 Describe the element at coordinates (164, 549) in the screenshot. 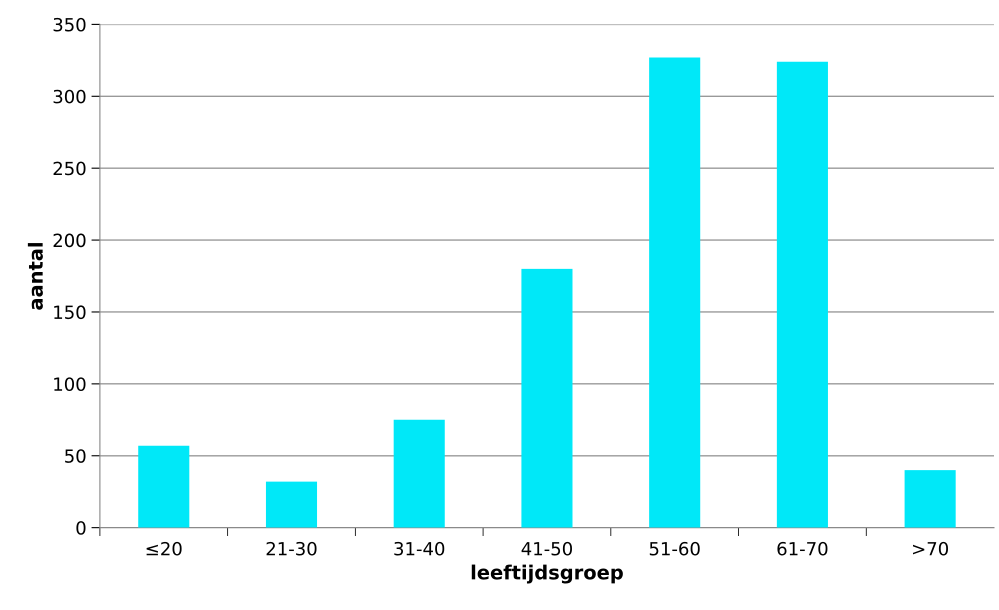

I see `x-tick-label: ≤20` at that location.